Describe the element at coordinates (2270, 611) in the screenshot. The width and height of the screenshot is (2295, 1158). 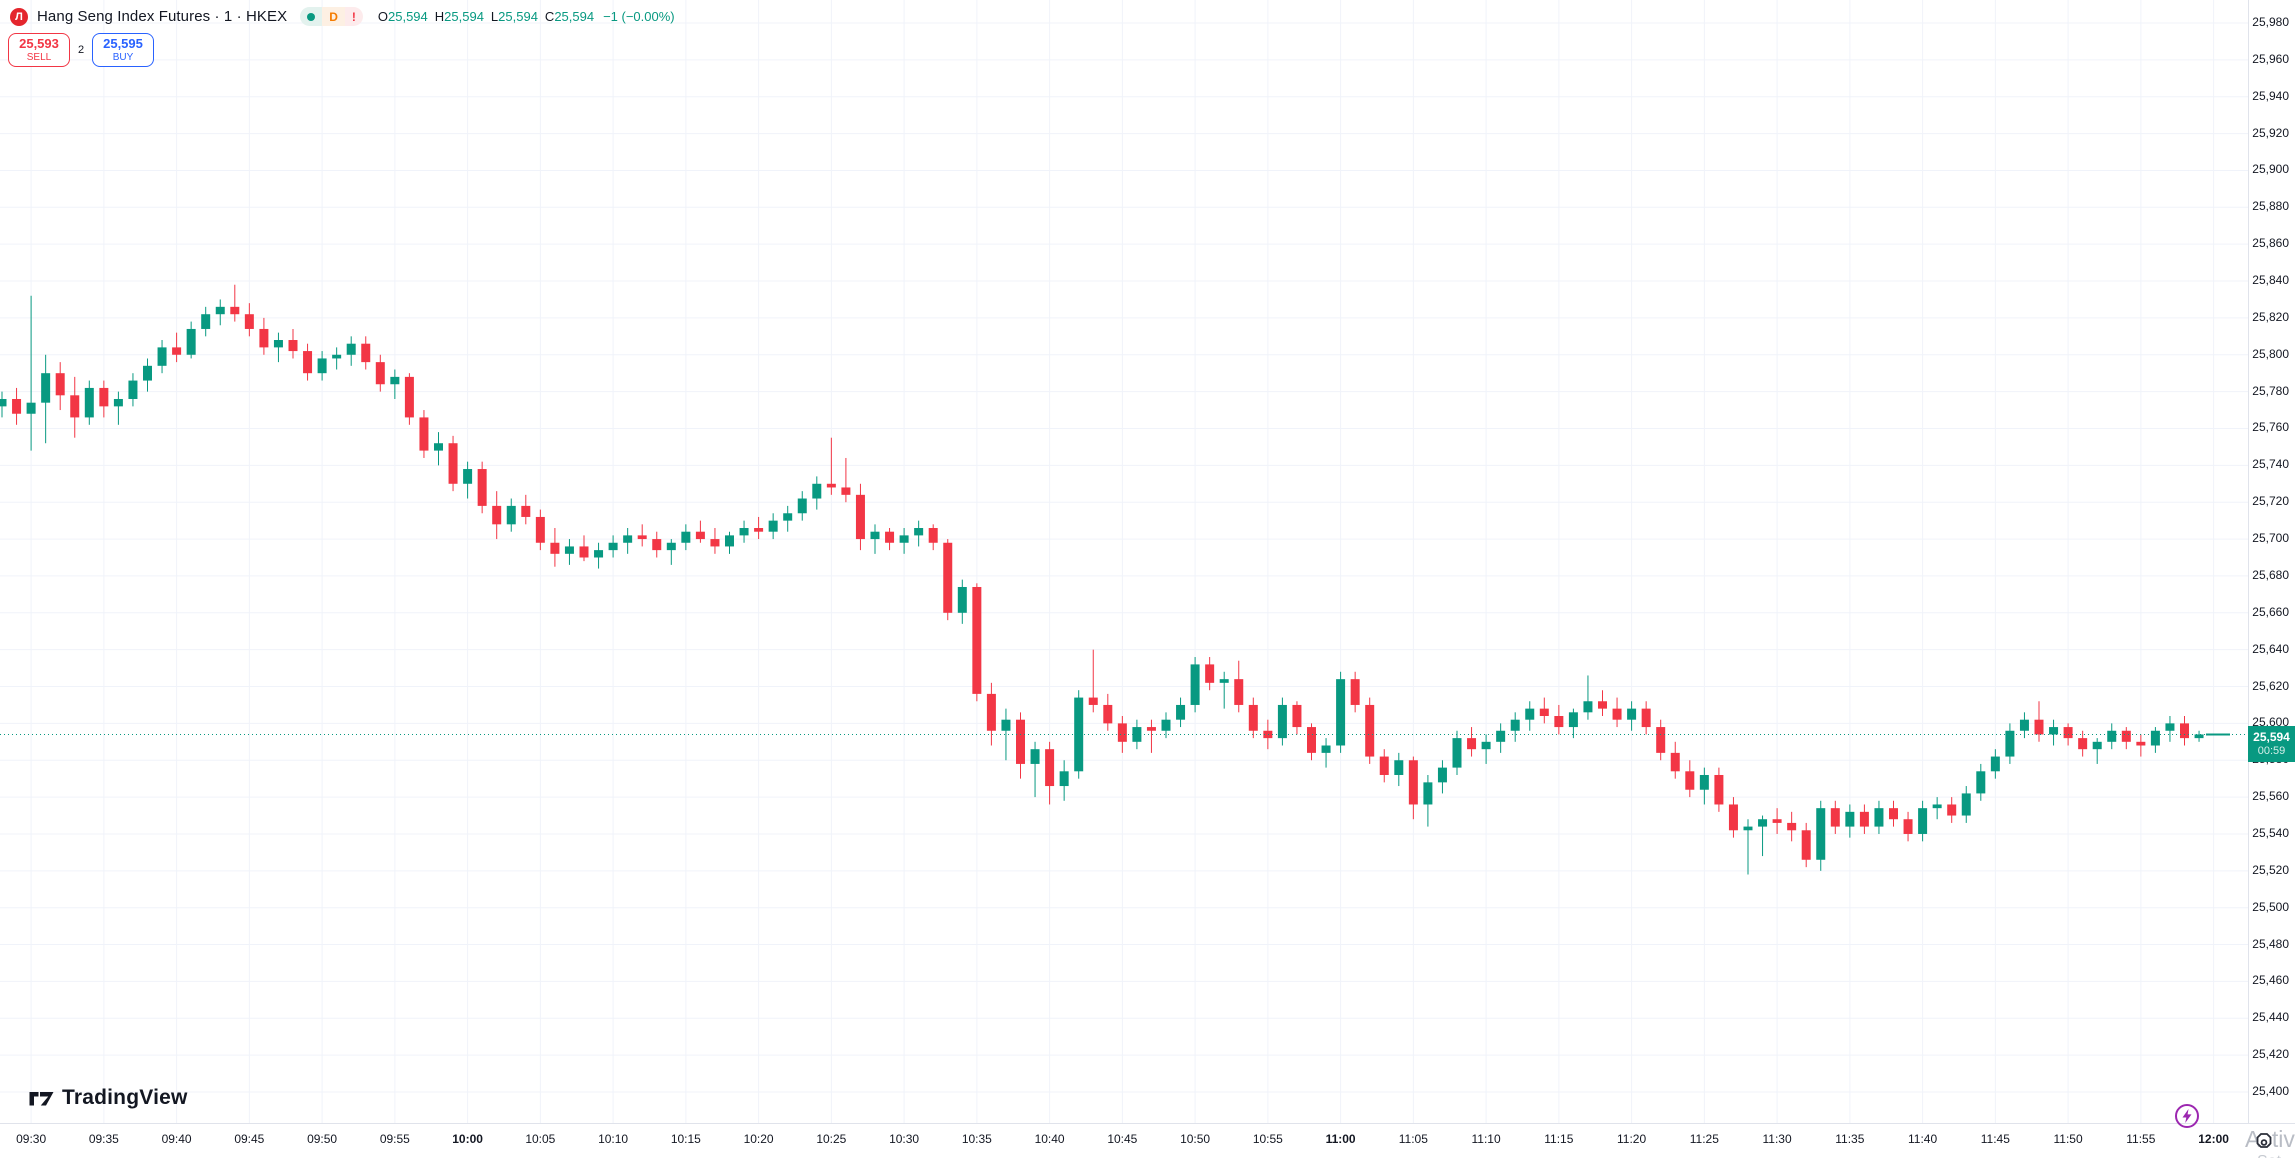
I see `price-axis-label: 25,660` at that location.